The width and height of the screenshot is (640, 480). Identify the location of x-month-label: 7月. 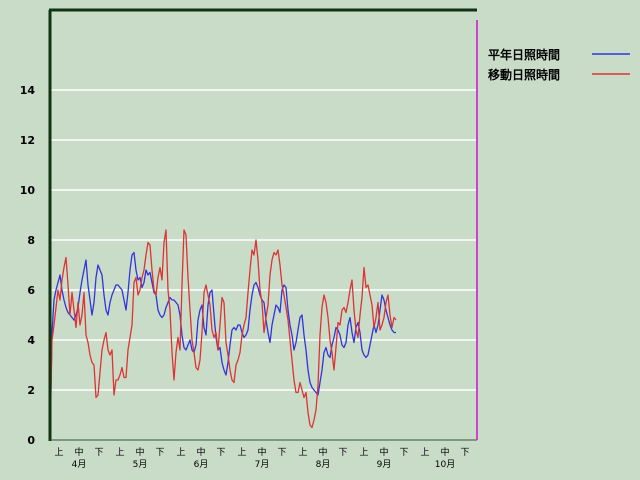
(262, 464).